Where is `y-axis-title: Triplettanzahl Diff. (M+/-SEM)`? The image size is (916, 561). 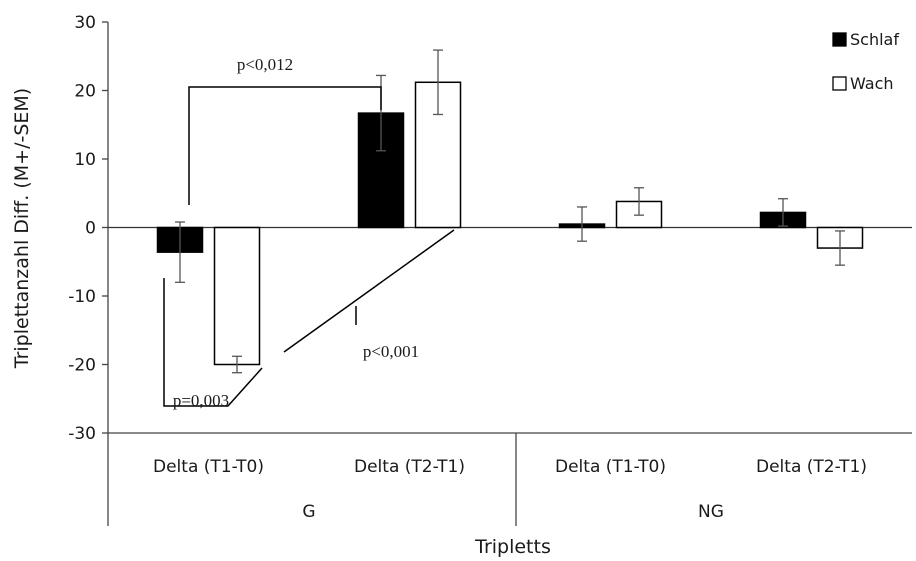 y-axis-title: Triplettanzahl Diff. (M+/-SEM) is located at coordinates (22, 228).